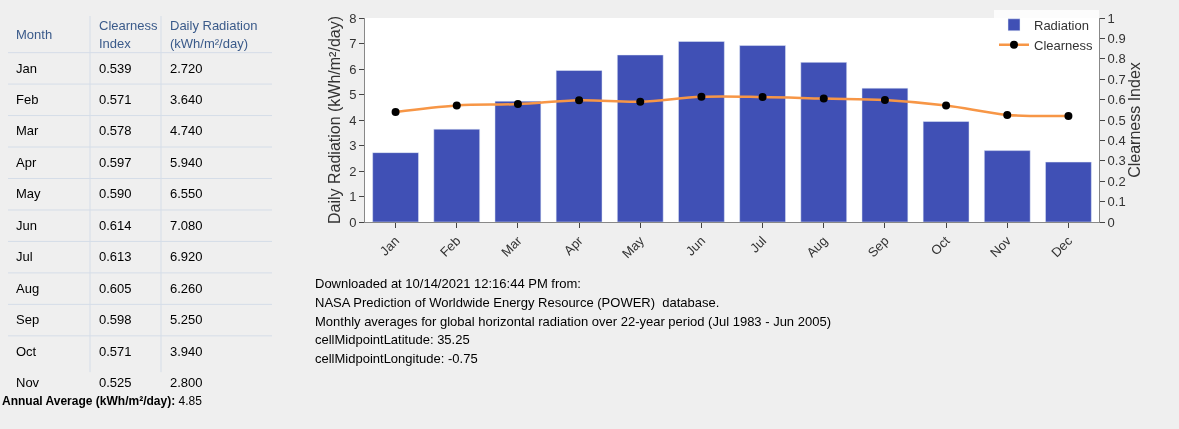 This screenshot has width=1179, height=429. I want to click on text: 0.525, so click(115, 382).